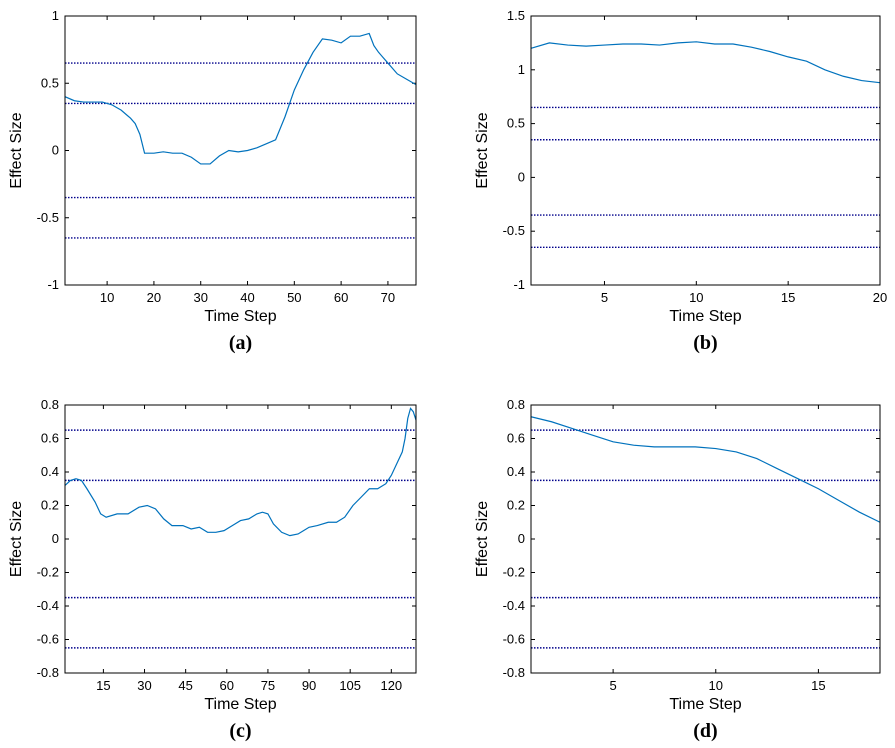 The height and width of the screenshot is (748, 895). Describe the element at coordinates (309, 685) in the screenshot. I see `x-tick-label: 90` at that location.